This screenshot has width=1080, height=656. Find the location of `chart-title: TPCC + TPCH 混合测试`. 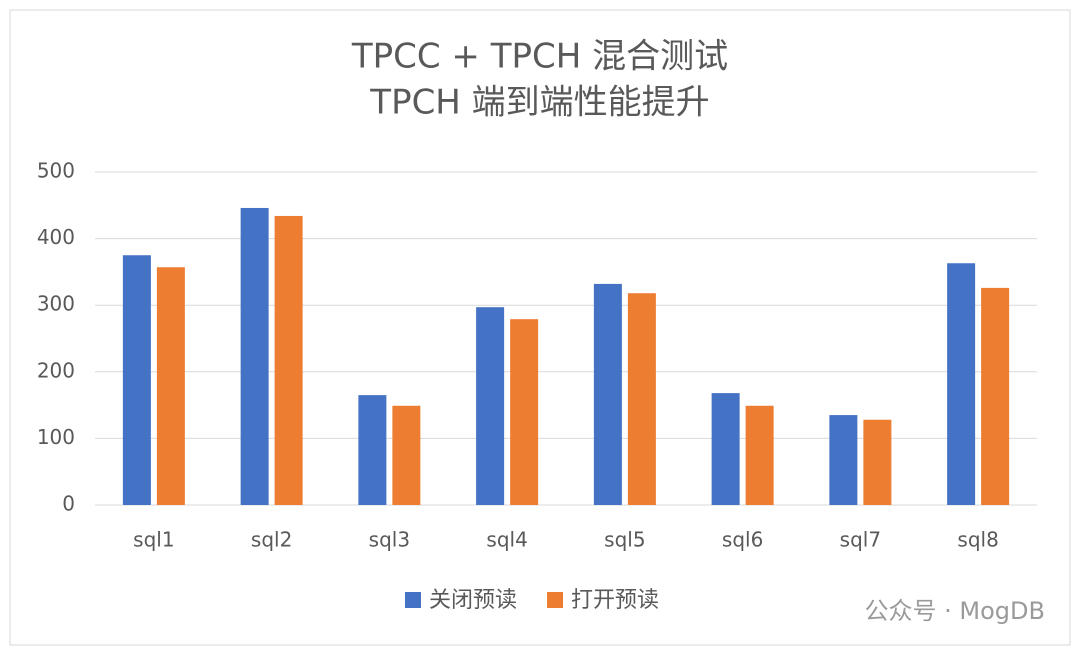

chart-title: TPCC + TPCH 混合测试 is located at coordinates (539, 57).